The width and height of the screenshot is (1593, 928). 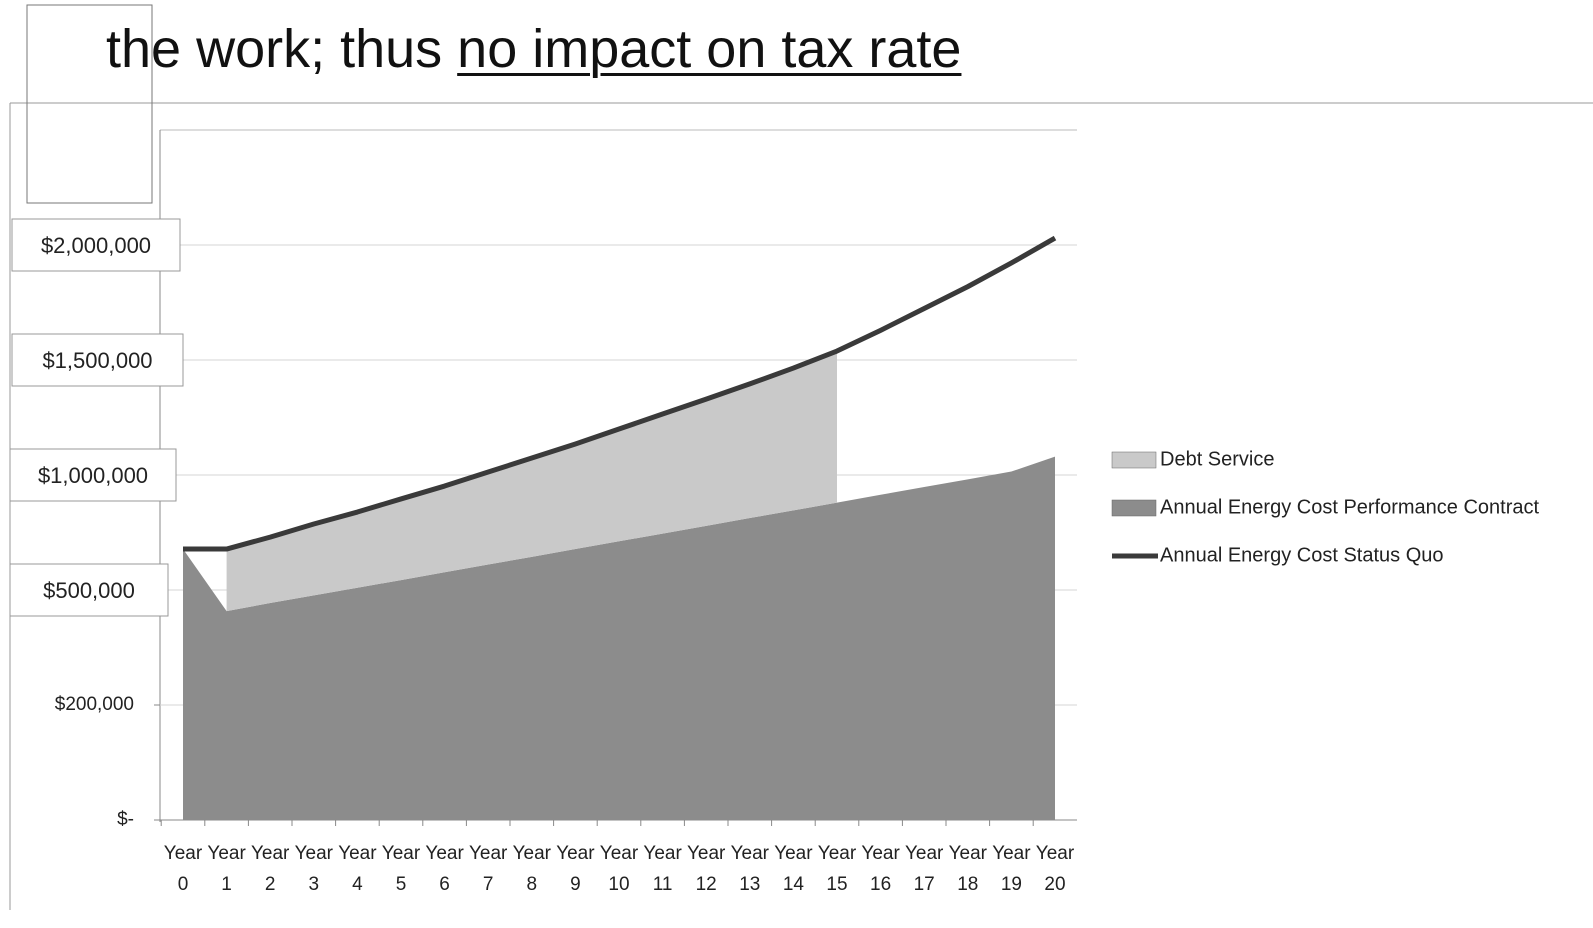 What do you see at coordinates (488, 869) in the screenshot?
I see `x-tick-label: Year 7` at bounding box center [488, 869].